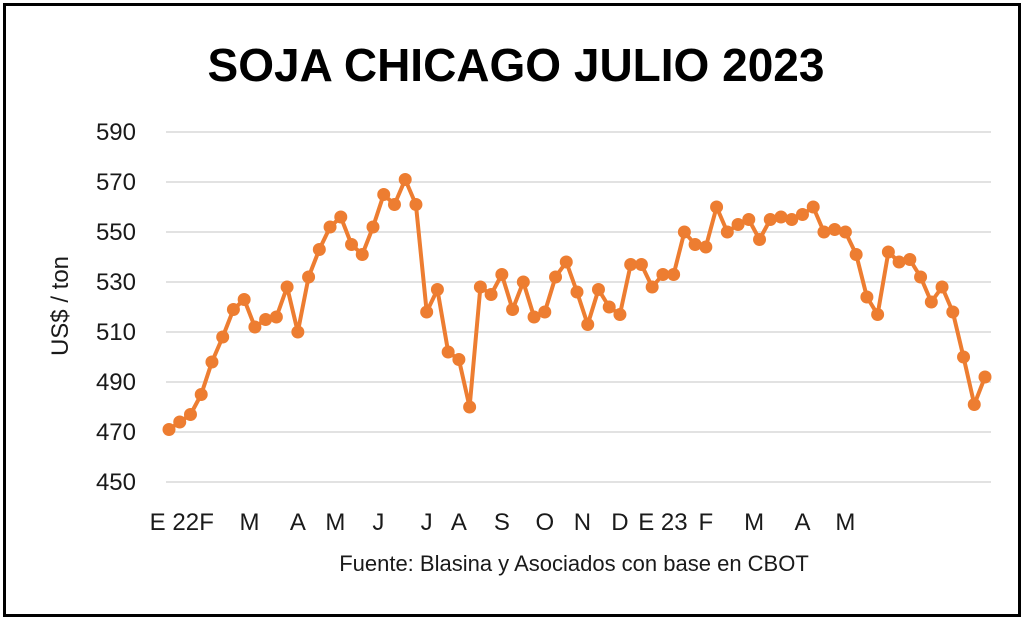 Image resolution: width=1024 pixels, height=620 pixels. I want to click on x-tick-label: E 23, so click(662, 522).